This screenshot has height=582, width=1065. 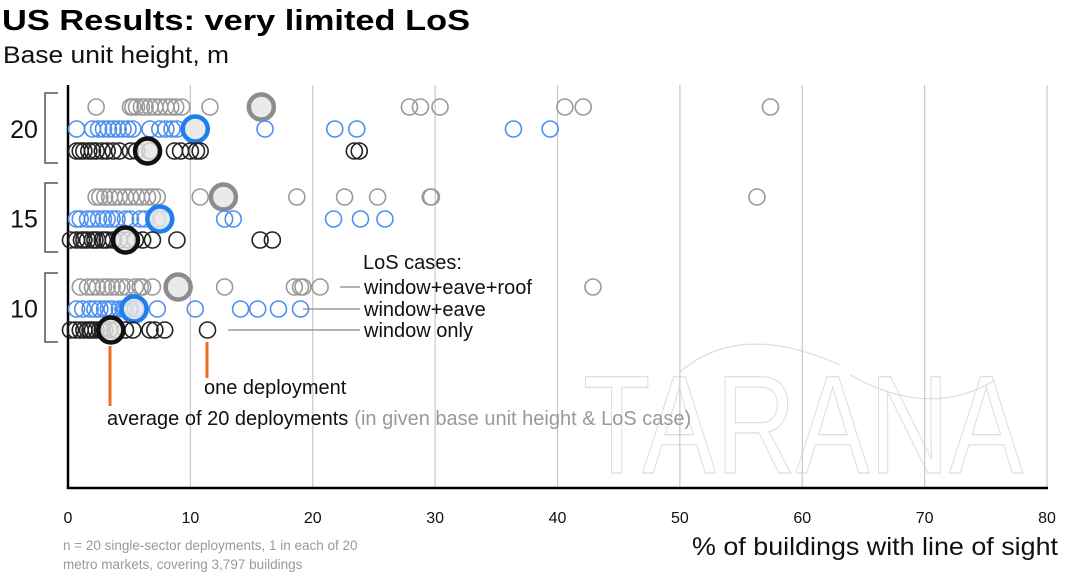 I want to click on legend-entry: window+eave, so click(x=424, y=310).